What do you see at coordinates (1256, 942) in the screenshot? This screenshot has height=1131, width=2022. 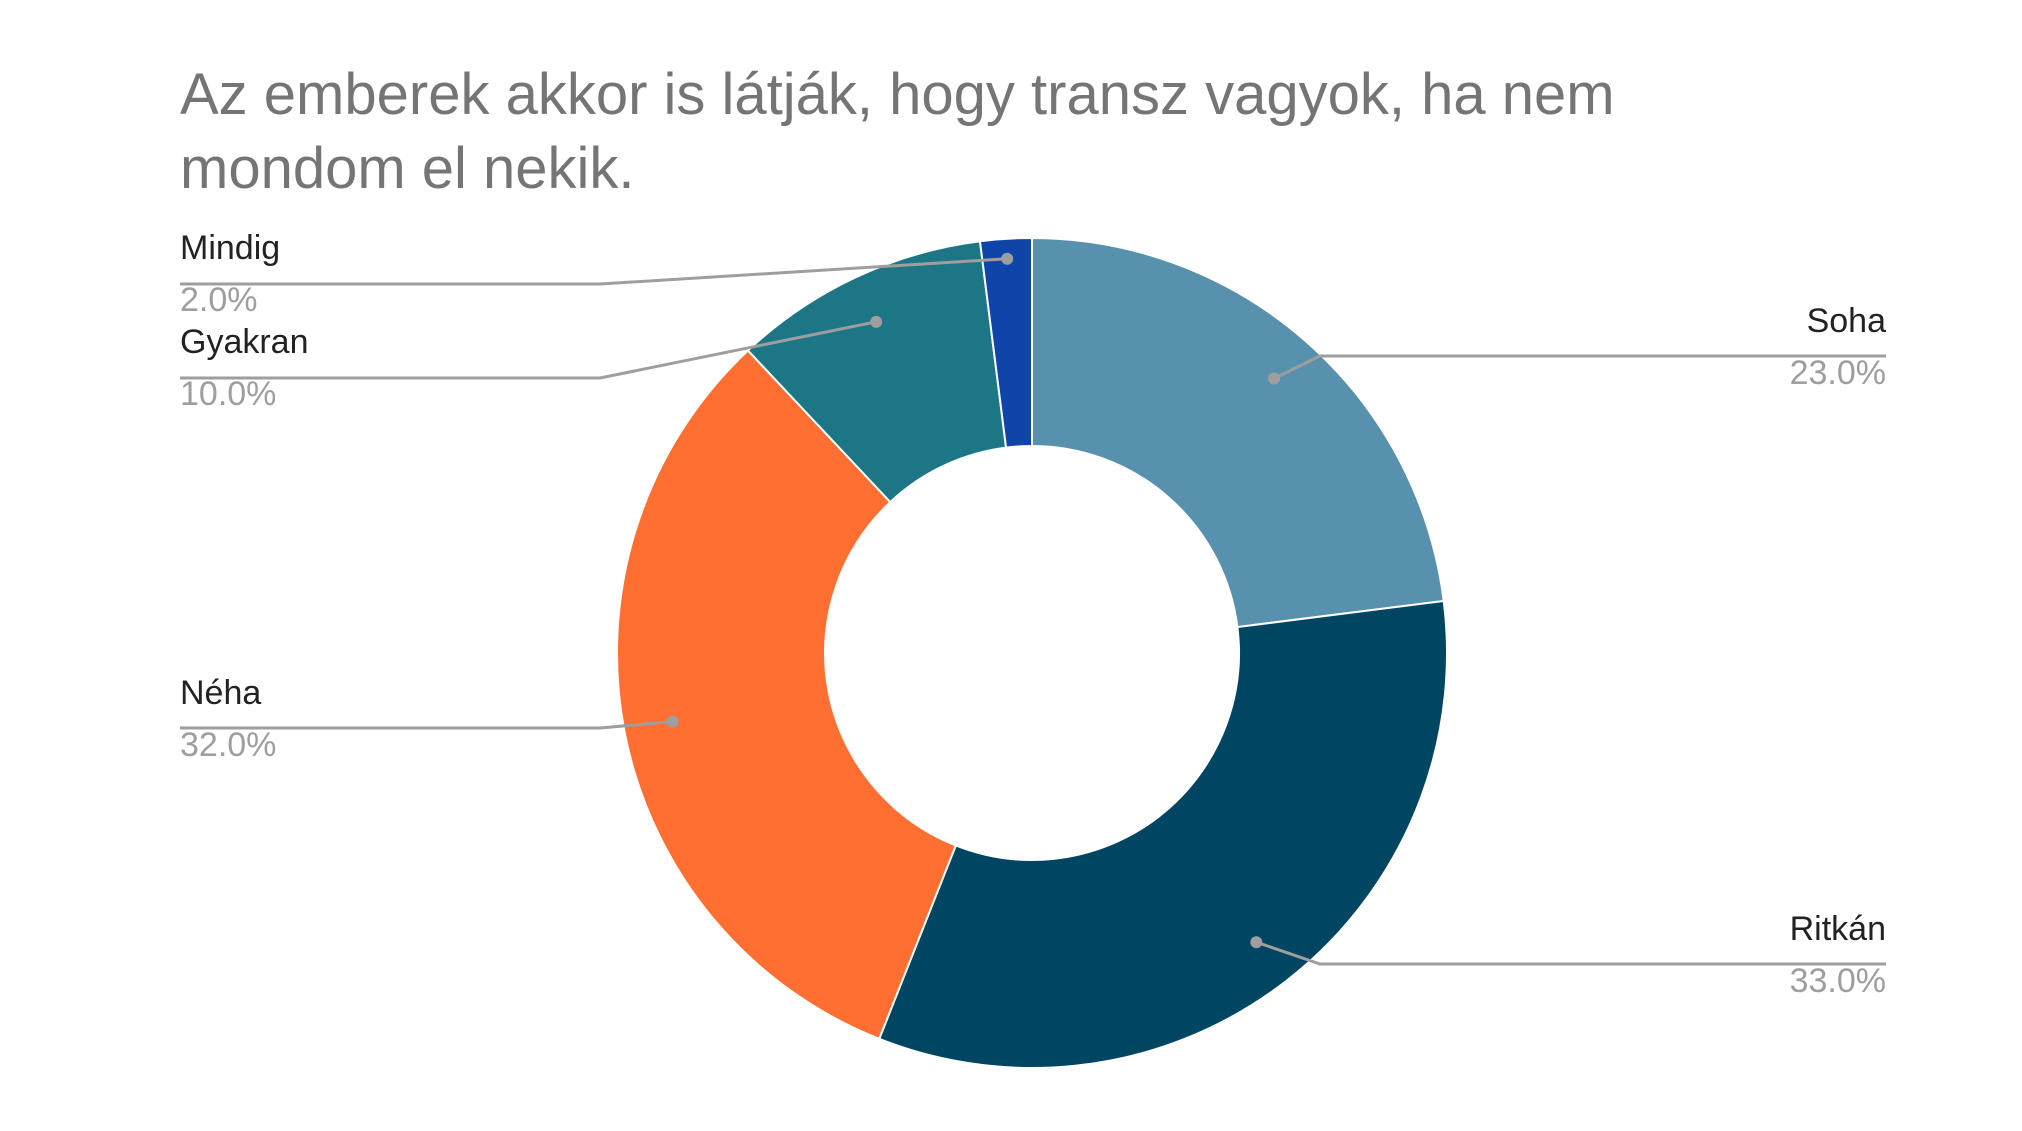 I see `callout-dot-ritkan` at bounding box center [1256, 942].